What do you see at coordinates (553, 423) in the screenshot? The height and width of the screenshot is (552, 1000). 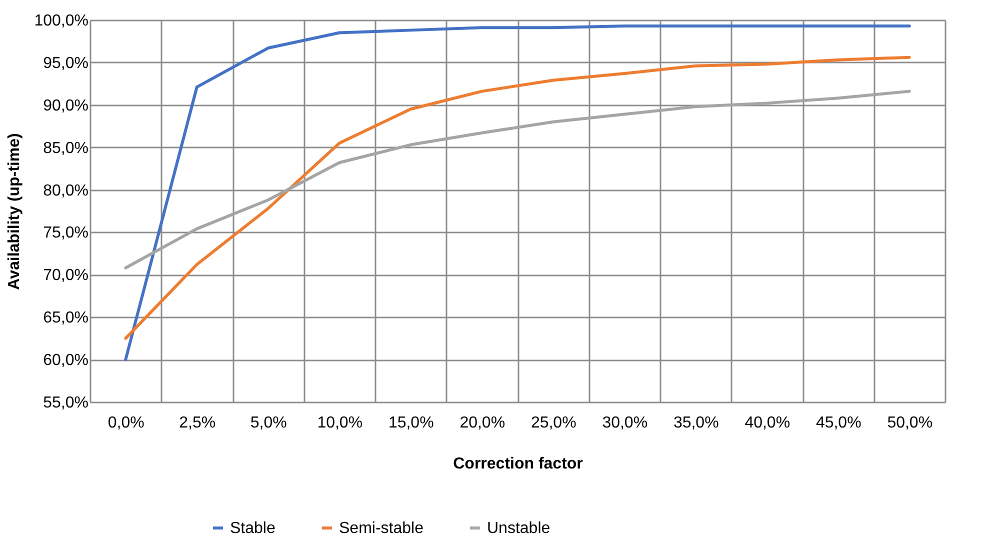 I see `x-tick-label: 25,0%` at bounding box center [553, 423].